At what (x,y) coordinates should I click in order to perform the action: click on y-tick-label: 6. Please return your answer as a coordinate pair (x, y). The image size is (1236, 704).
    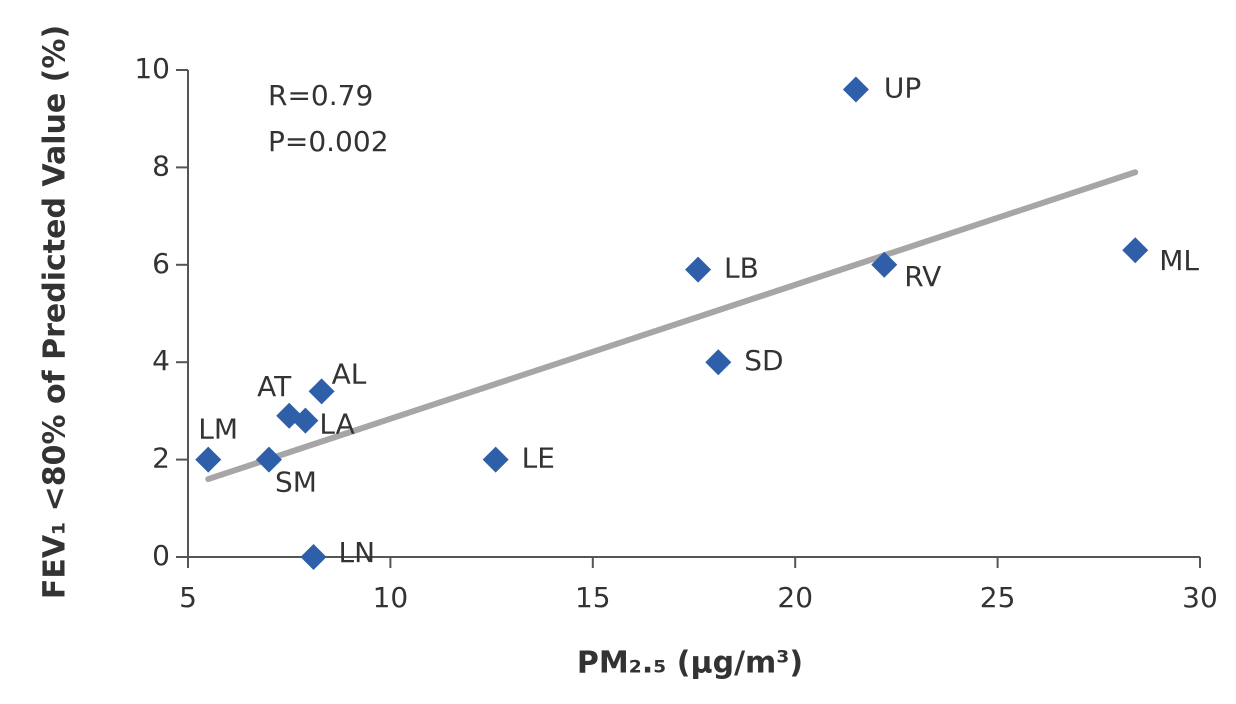
    Looking at the image, I should click on (161, 263).